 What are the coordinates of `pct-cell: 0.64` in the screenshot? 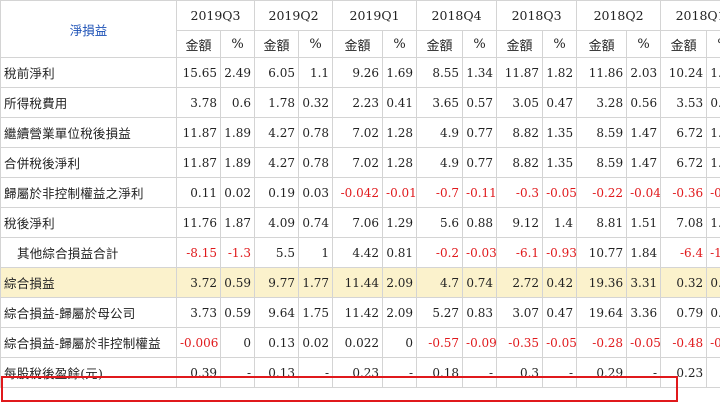 It's located at (713, 102).